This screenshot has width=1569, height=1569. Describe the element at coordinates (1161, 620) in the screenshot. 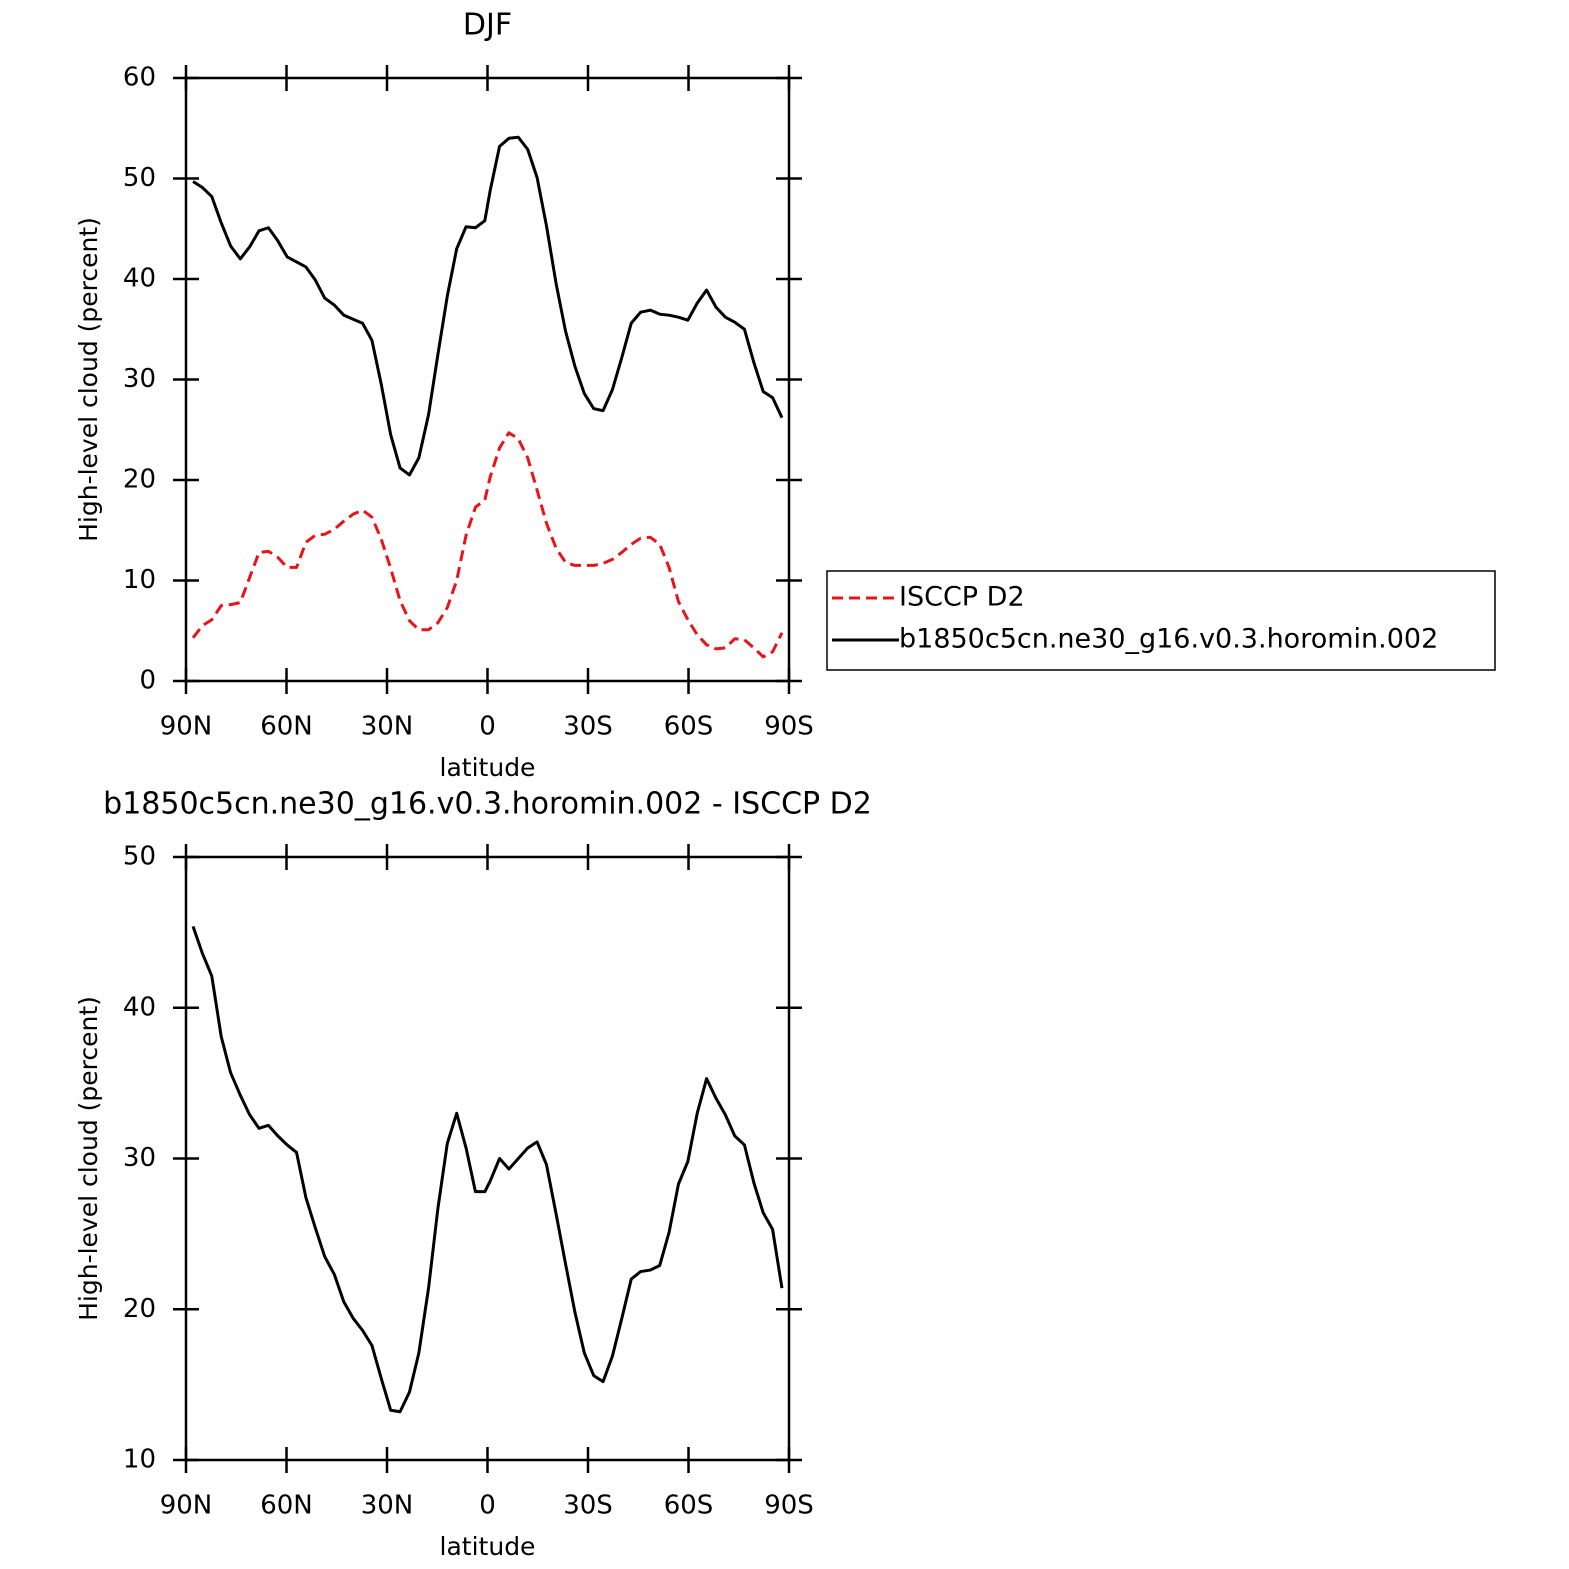

I see `legend-box` at that location.